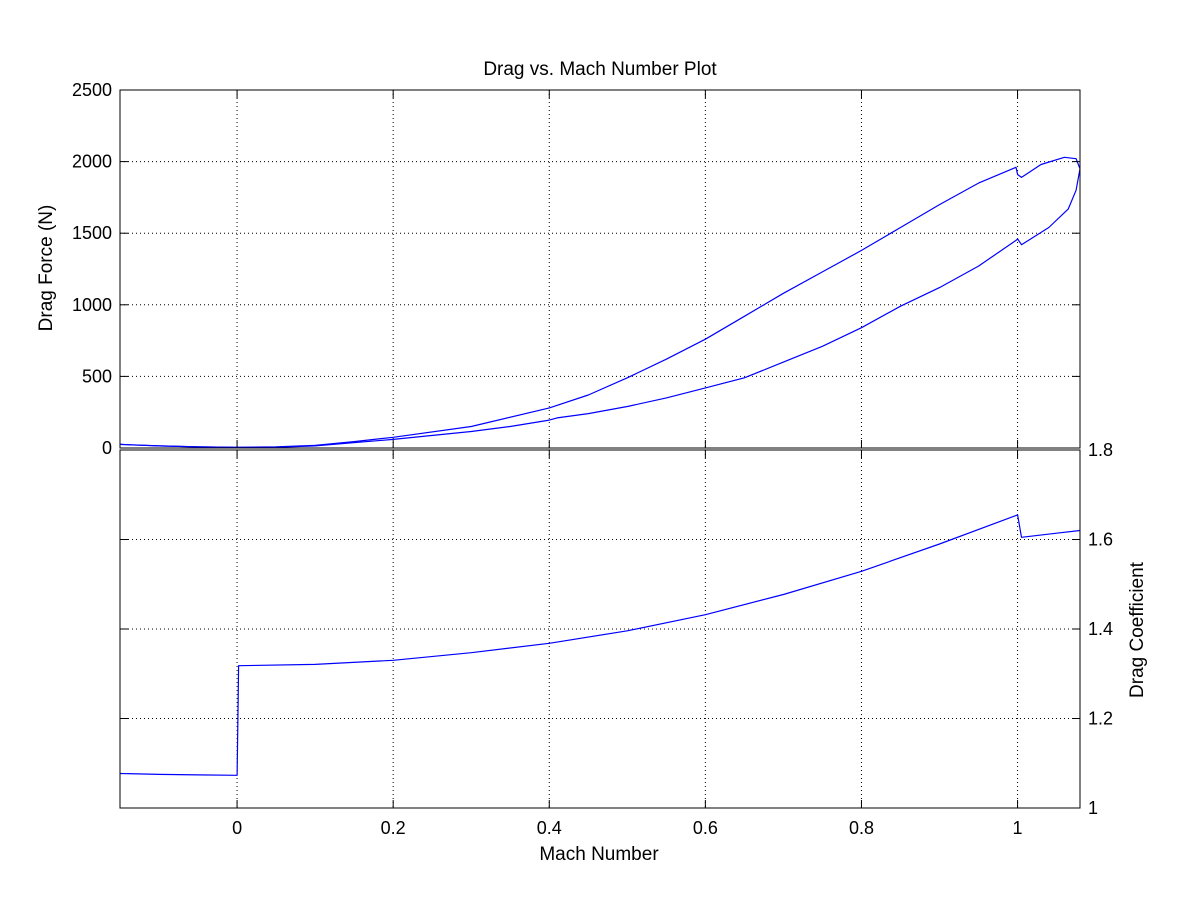 The width and height of the screenshot is (1200, 900). I want to click on x-tick-label: 0.2, so click(393, 828).